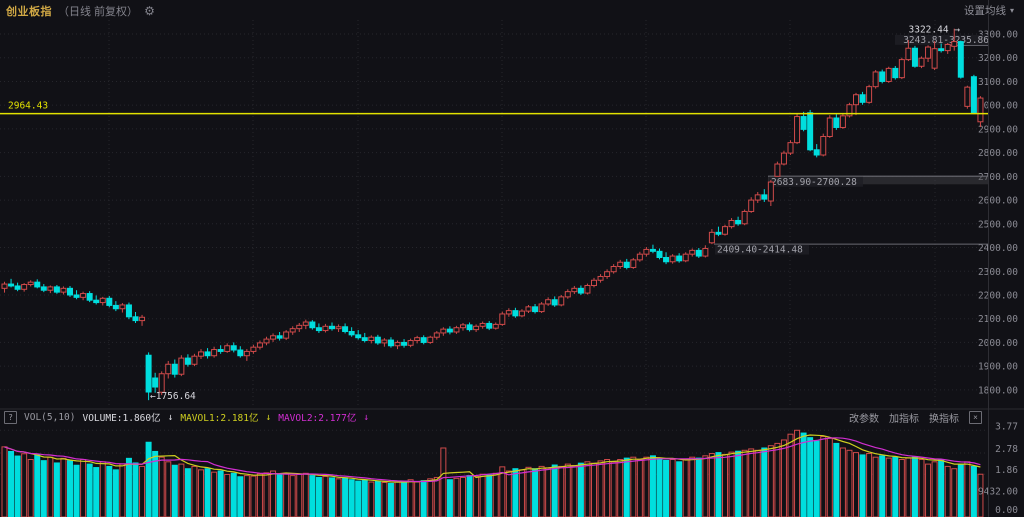  Describe the element at coordinates (29, 12) in the screenshot. I see `symbol-name: 创业板指` at that location.